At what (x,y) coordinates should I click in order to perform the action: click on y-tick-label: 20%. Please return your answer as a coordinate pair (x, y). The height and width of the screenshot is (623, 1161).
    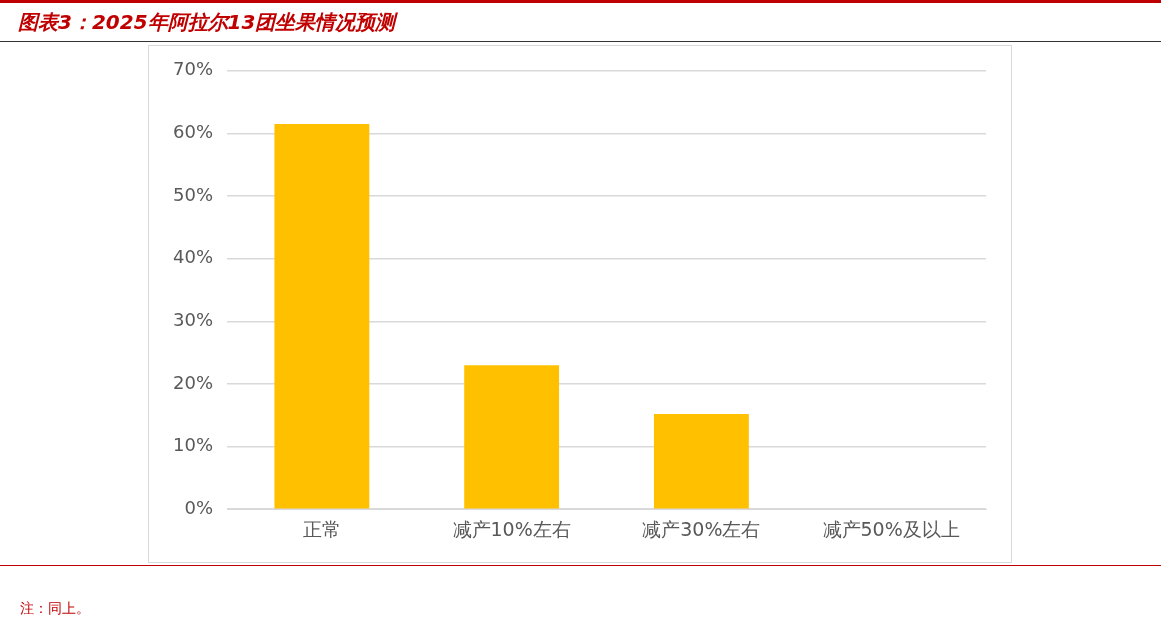
    Looking at the image, I should click on (193, 382).